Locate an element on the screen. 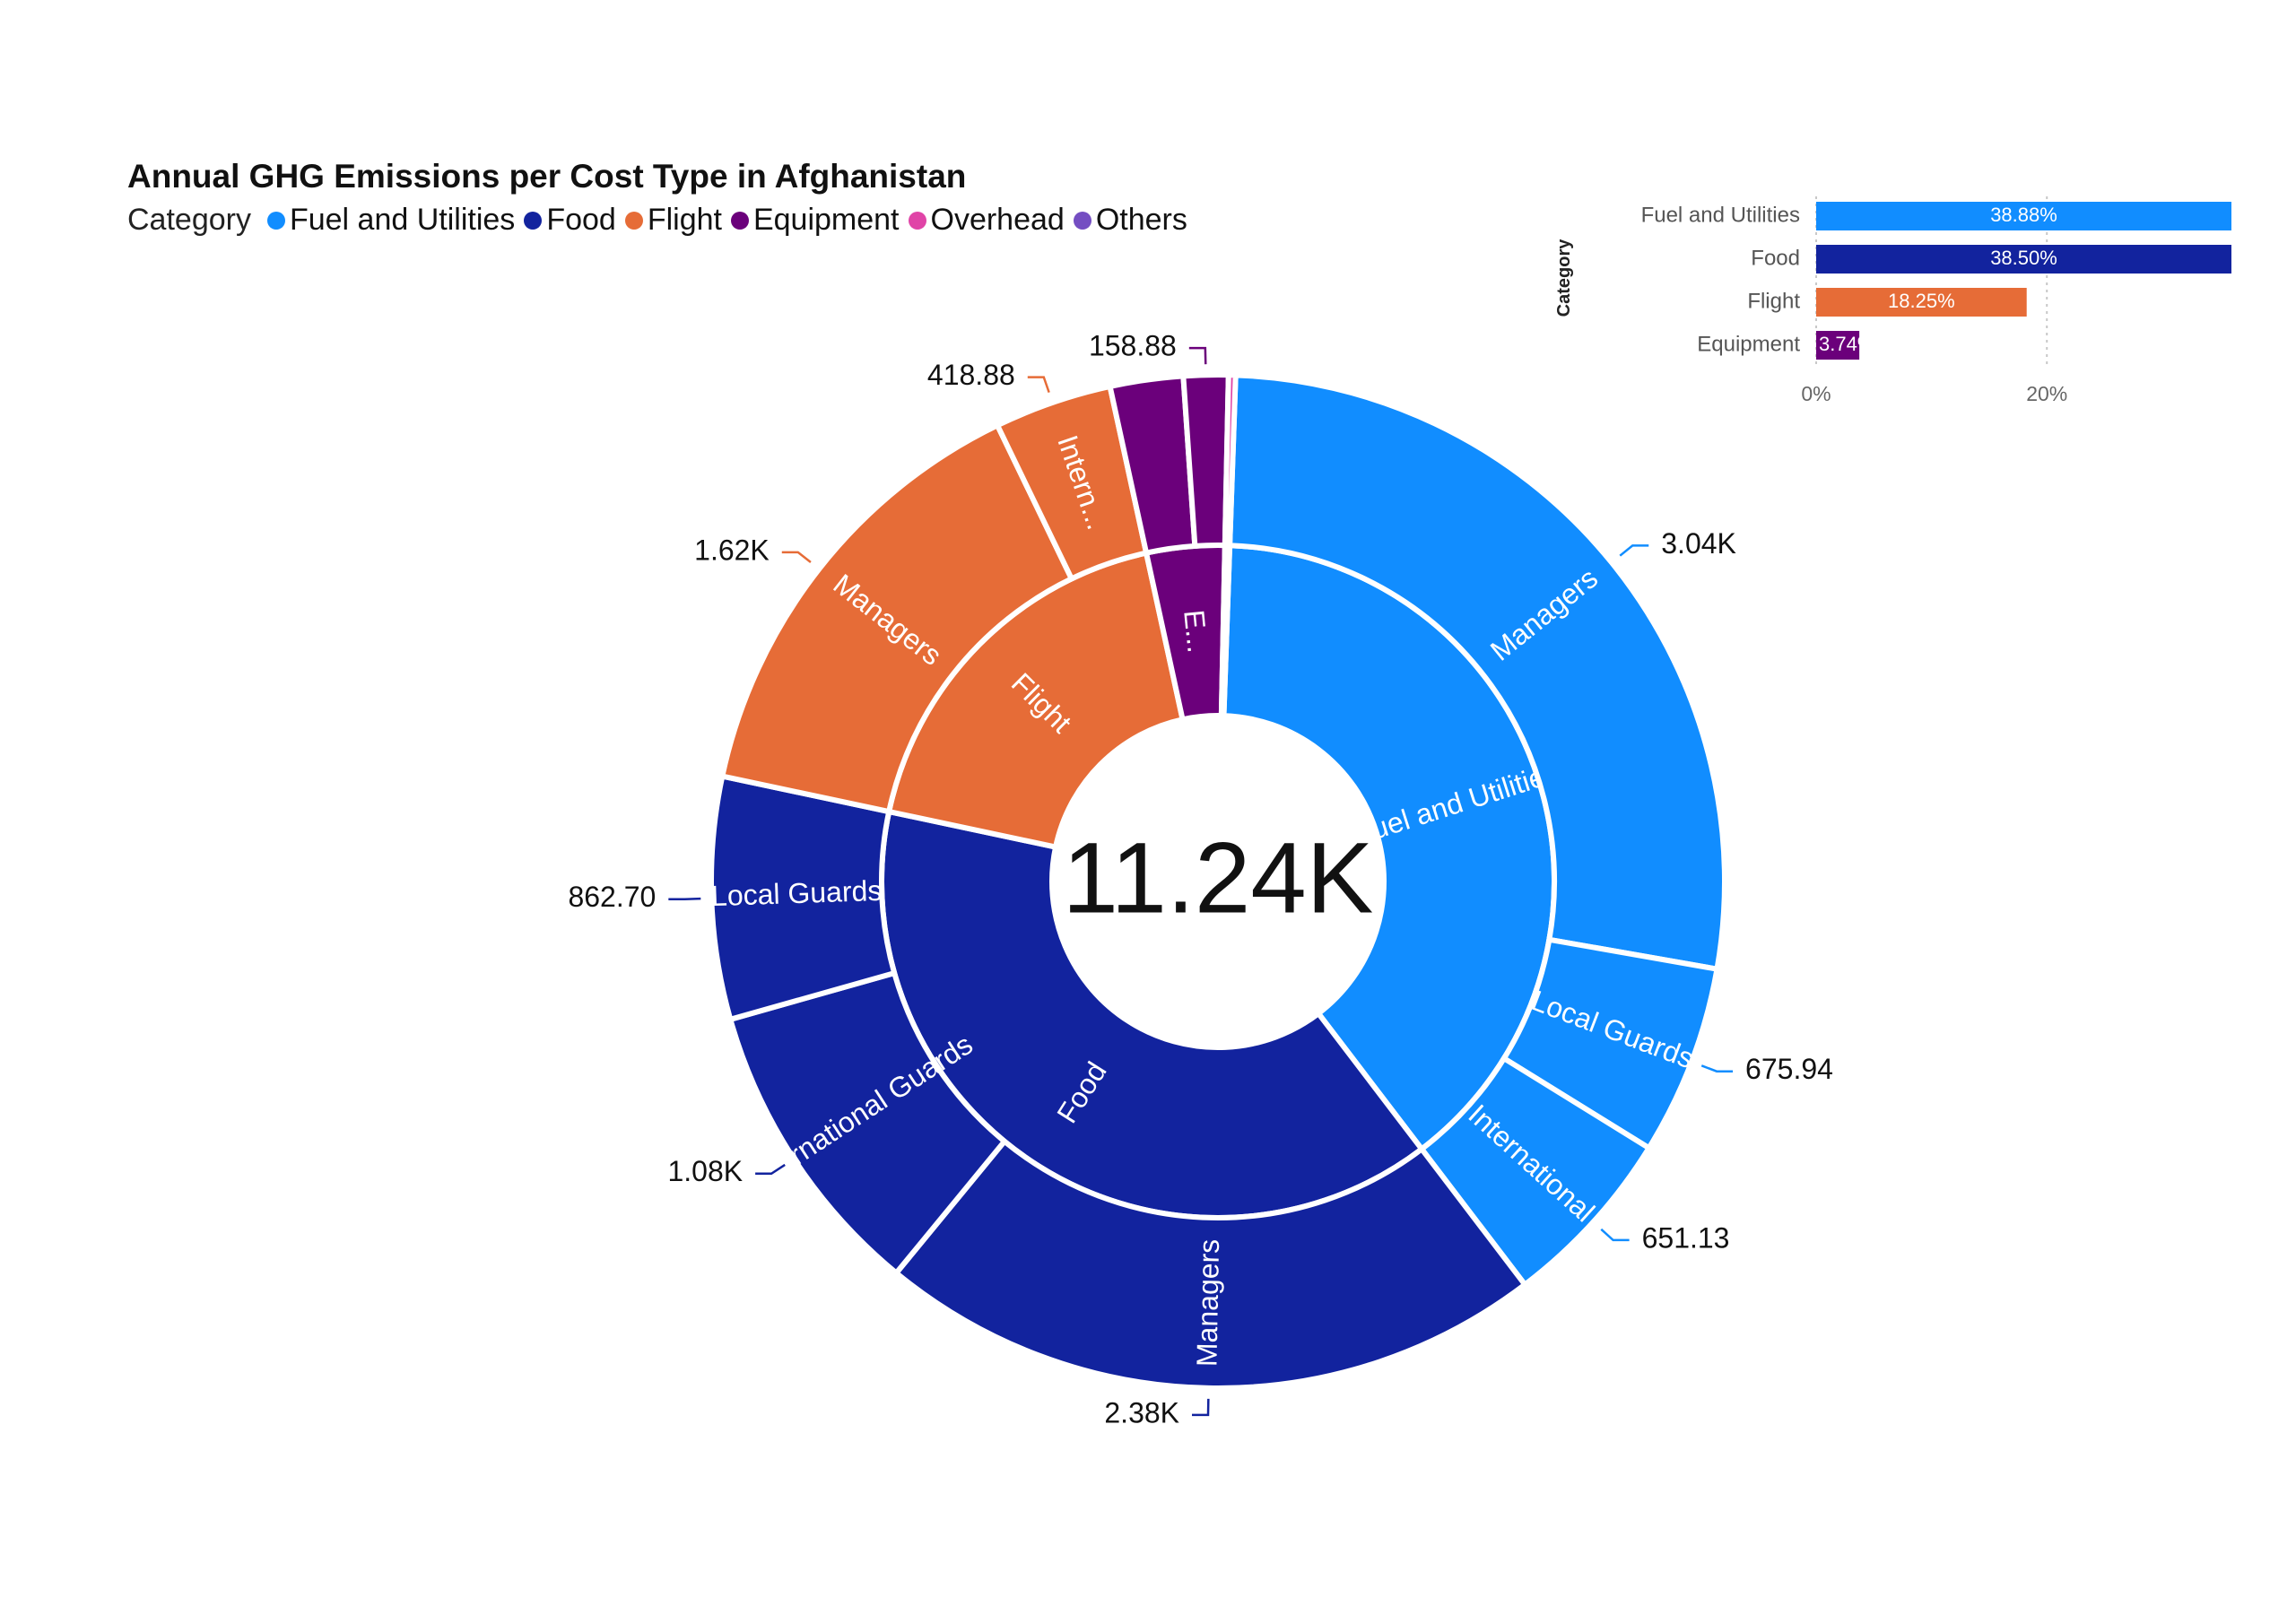  outer-label-food-managers: Managers is located at coordinates (1207, 1302).